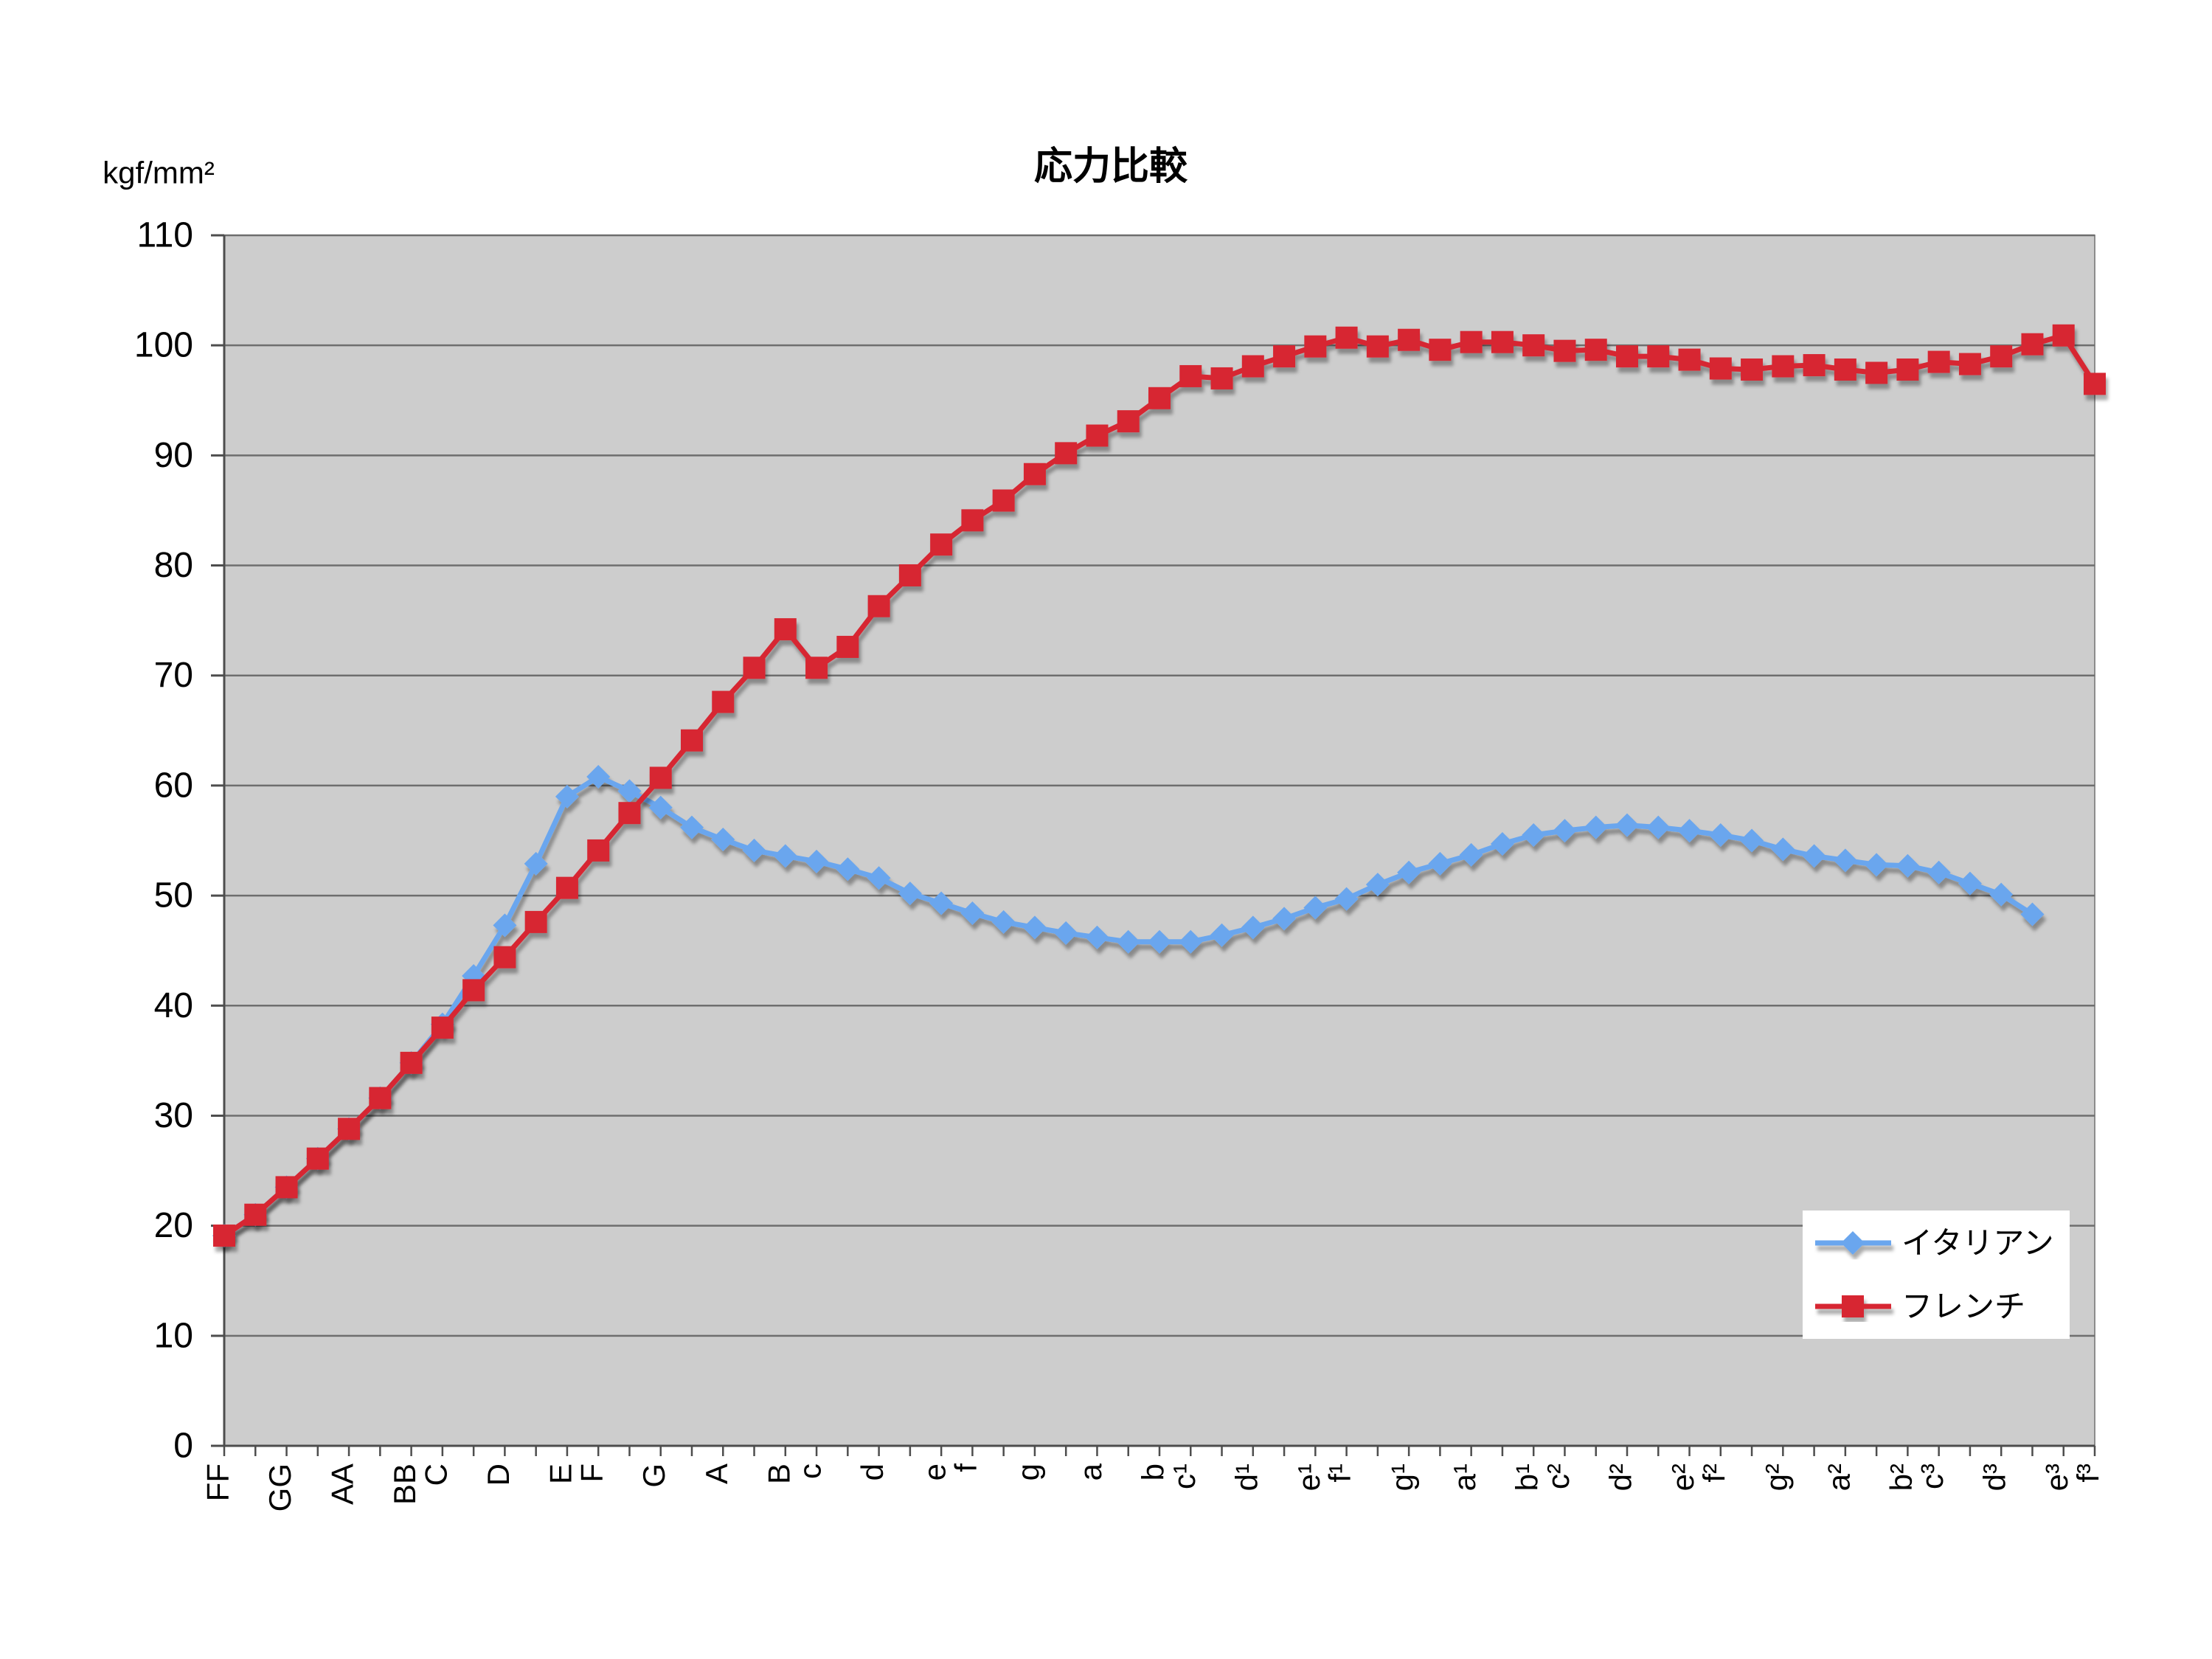  I want to click on x-tick-label: f², so click(1713, 1473).